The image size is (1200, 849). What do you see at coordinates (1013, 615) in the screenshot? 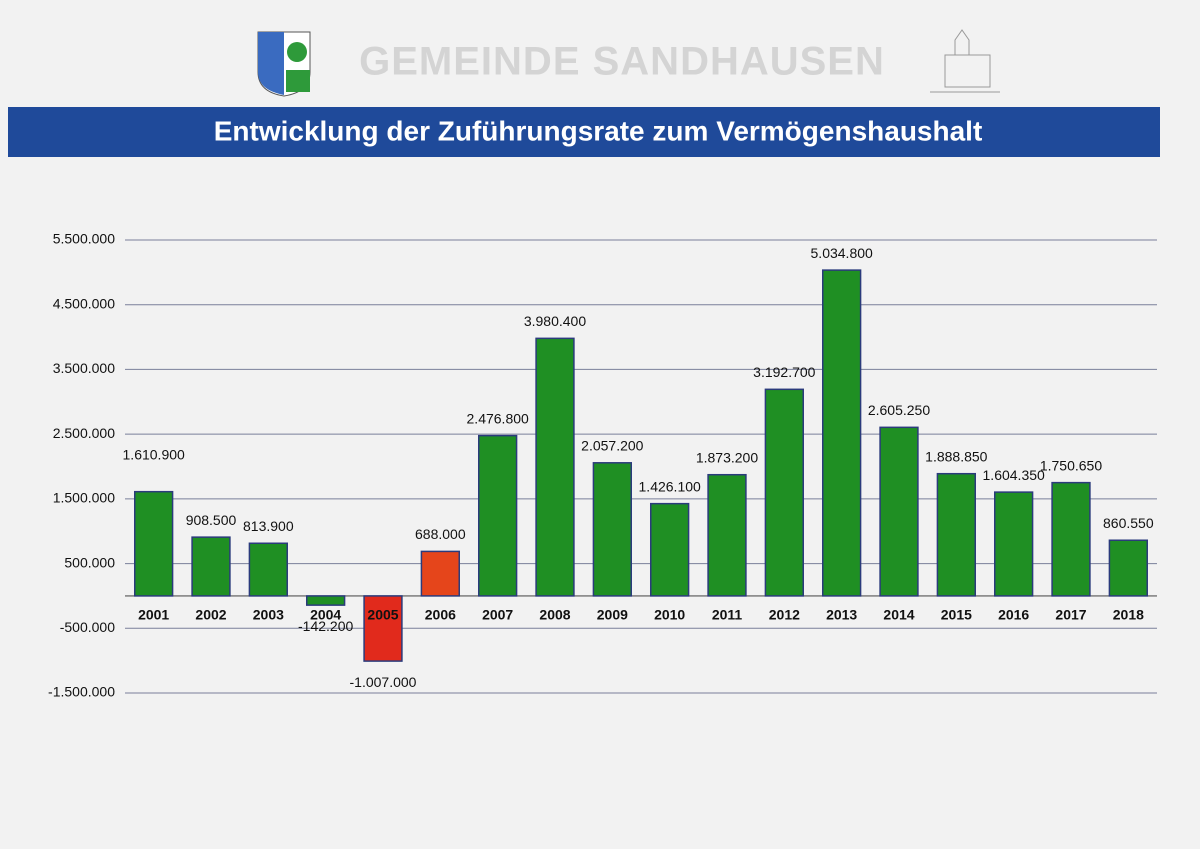
I see `x-tick-label: 2016` at bounding box center [1013, 615].